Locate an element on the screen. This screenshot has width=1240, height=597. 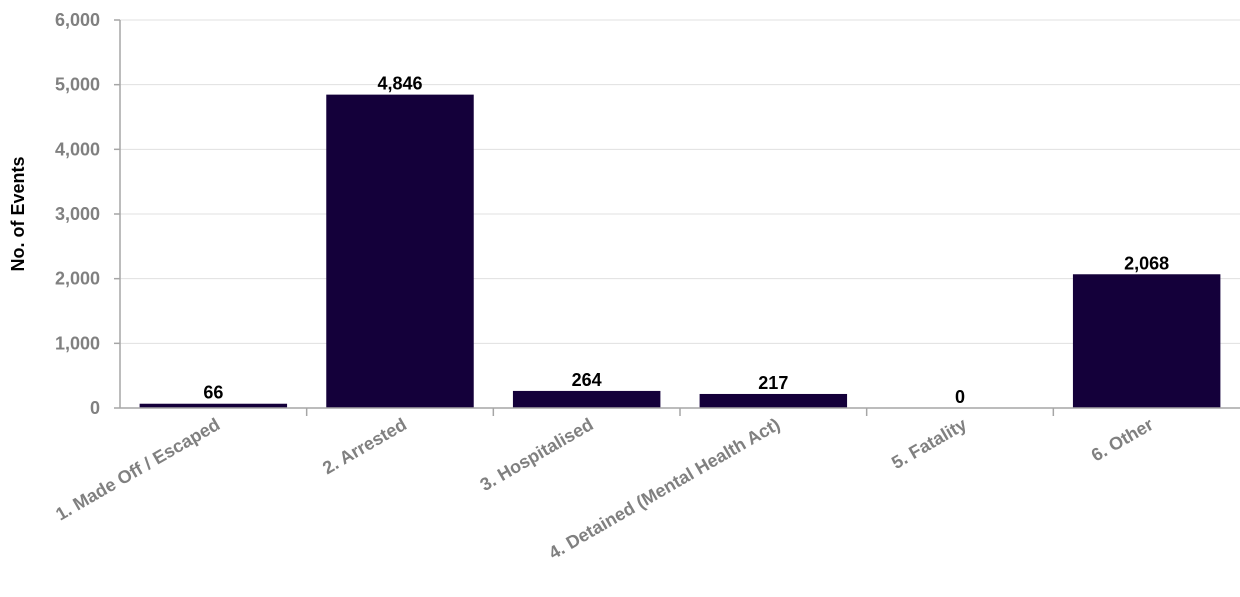
y-tick-label: 1,000 is located at coordinates (77, 343).